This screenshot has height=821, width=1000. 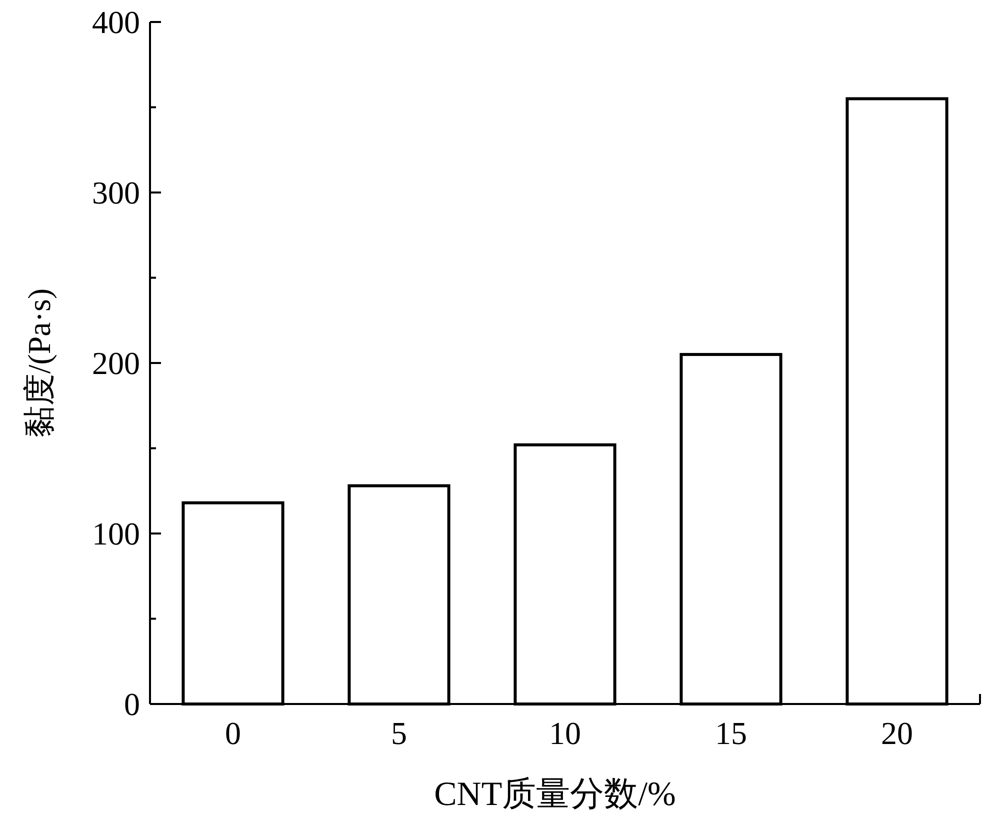 What do you see at coordinates (399, 733) in the screenshot?
I see `x-tick-label: 5` at bounding box center [399, 733].